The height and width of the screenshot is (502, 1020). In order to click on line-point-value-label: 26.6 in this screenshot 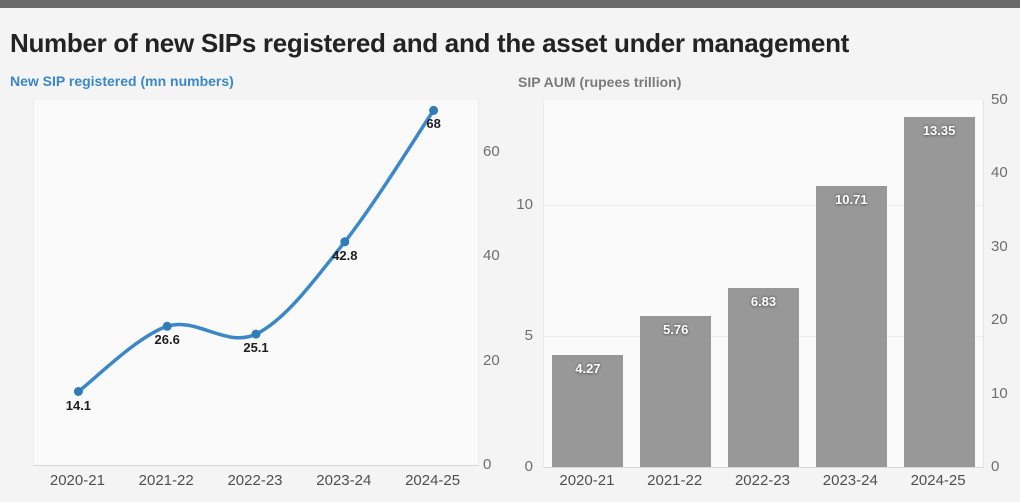, I will do `click(167, 340)`.